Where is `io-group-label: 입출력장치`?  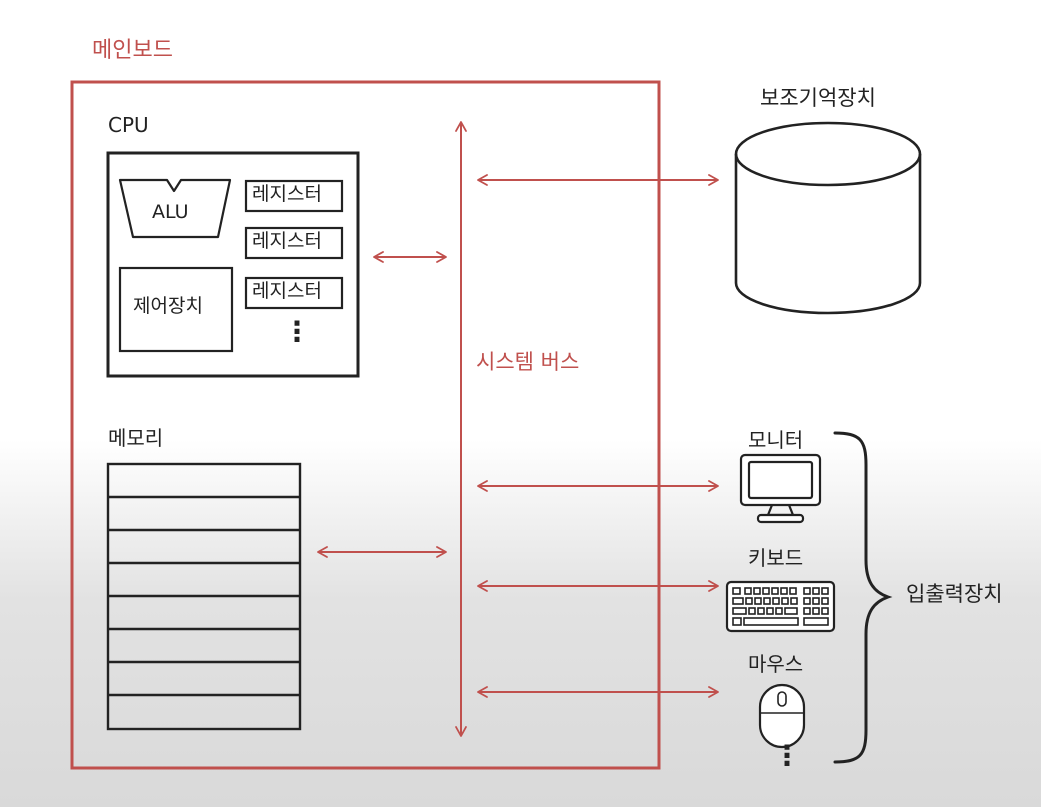 io-group-label: 입출력장치 is located at coordinates (954, 594).